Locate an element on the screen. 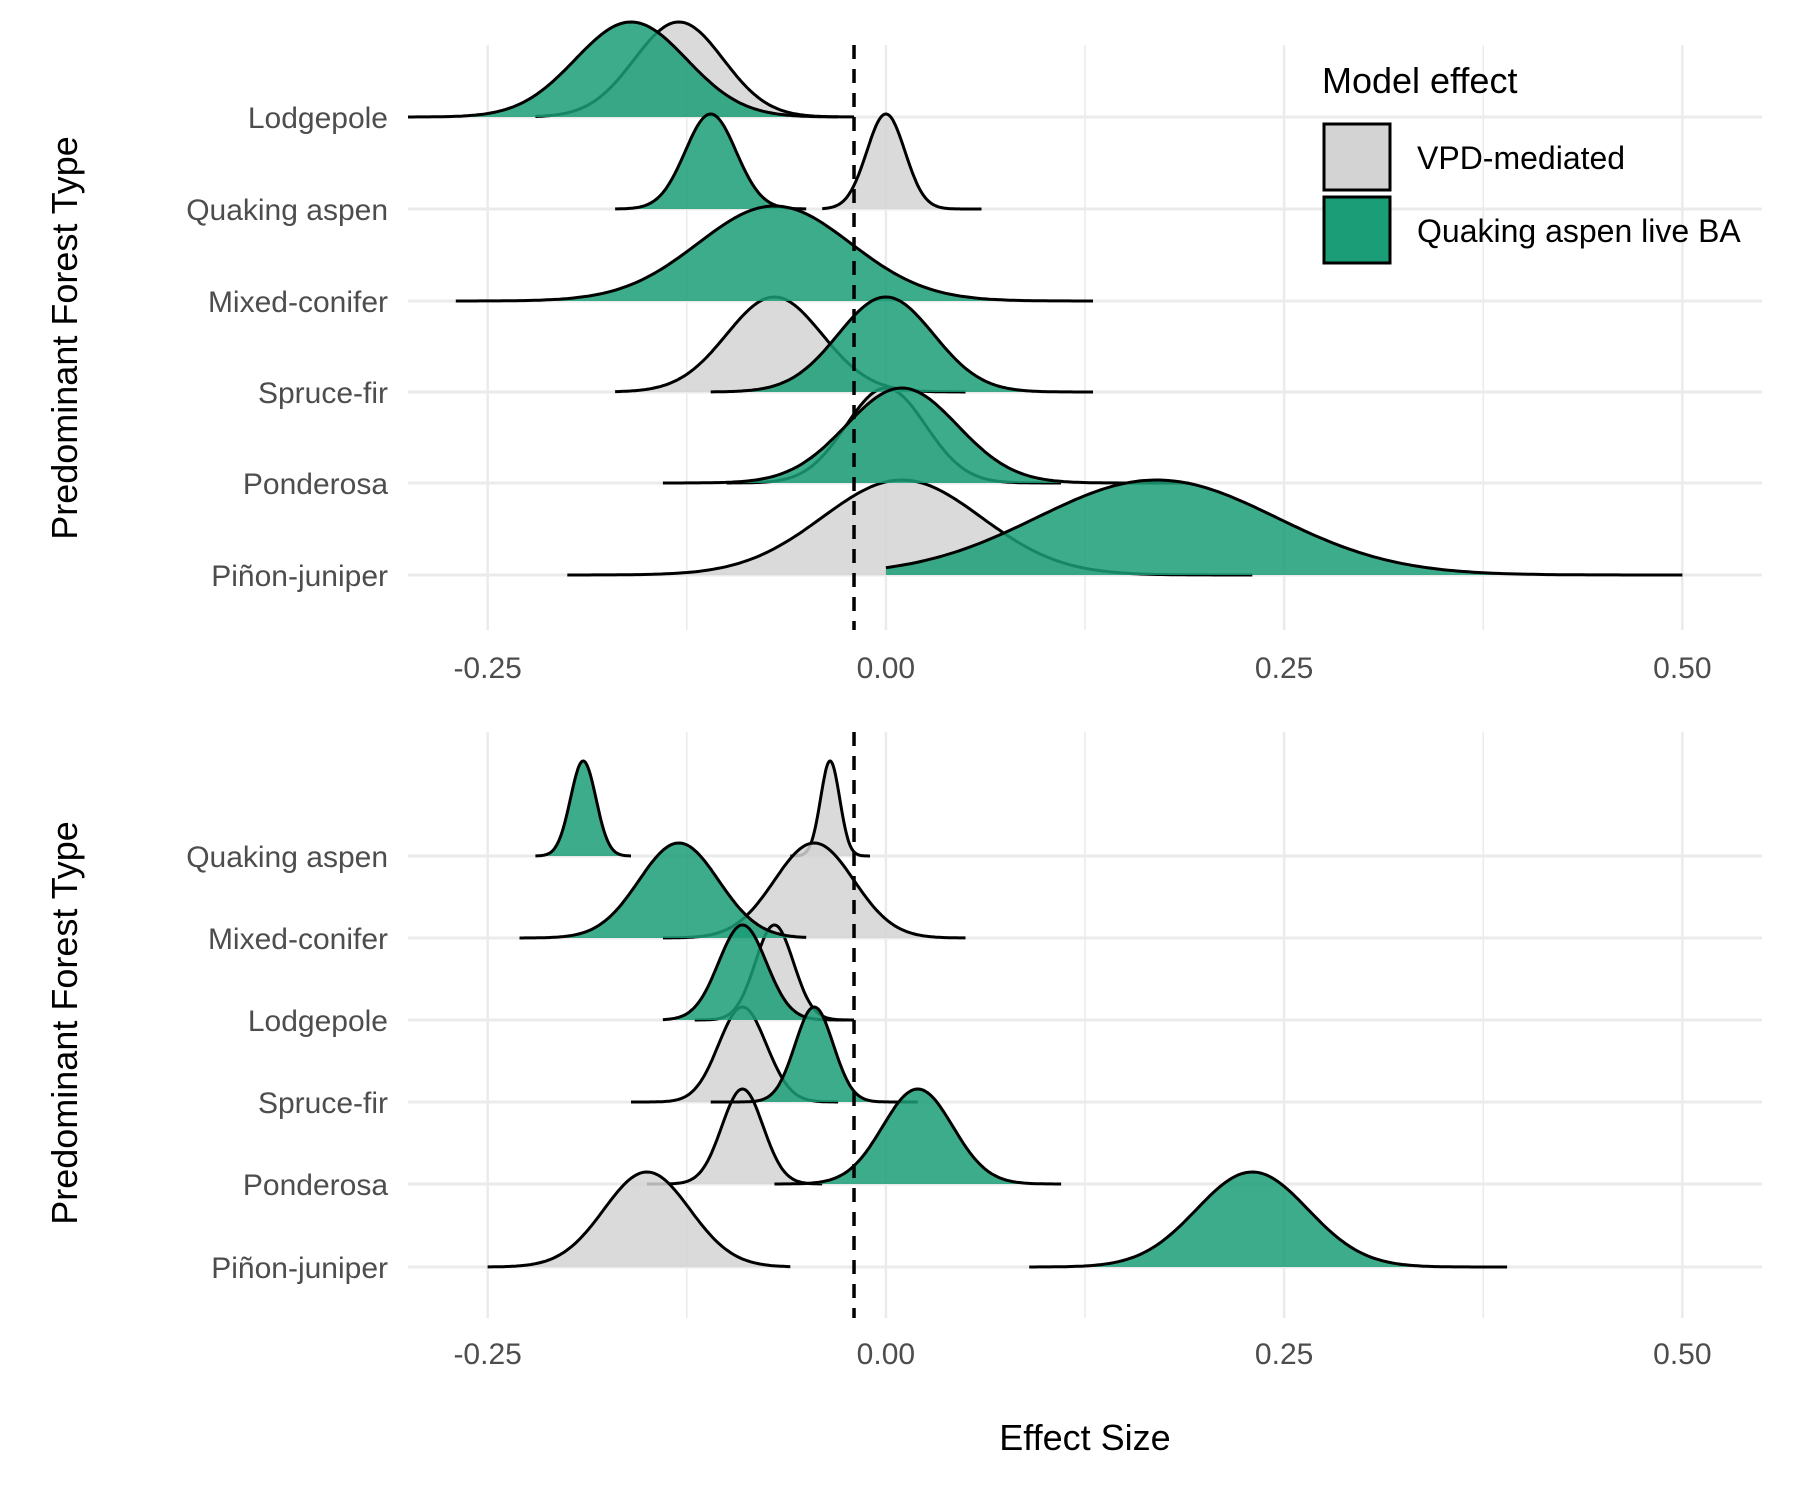 Image resolution: width=1800 pixels, height=1500 pixels. legend-swatch-quaking-aspen-live-ba is located at coordinates (1357, 230).